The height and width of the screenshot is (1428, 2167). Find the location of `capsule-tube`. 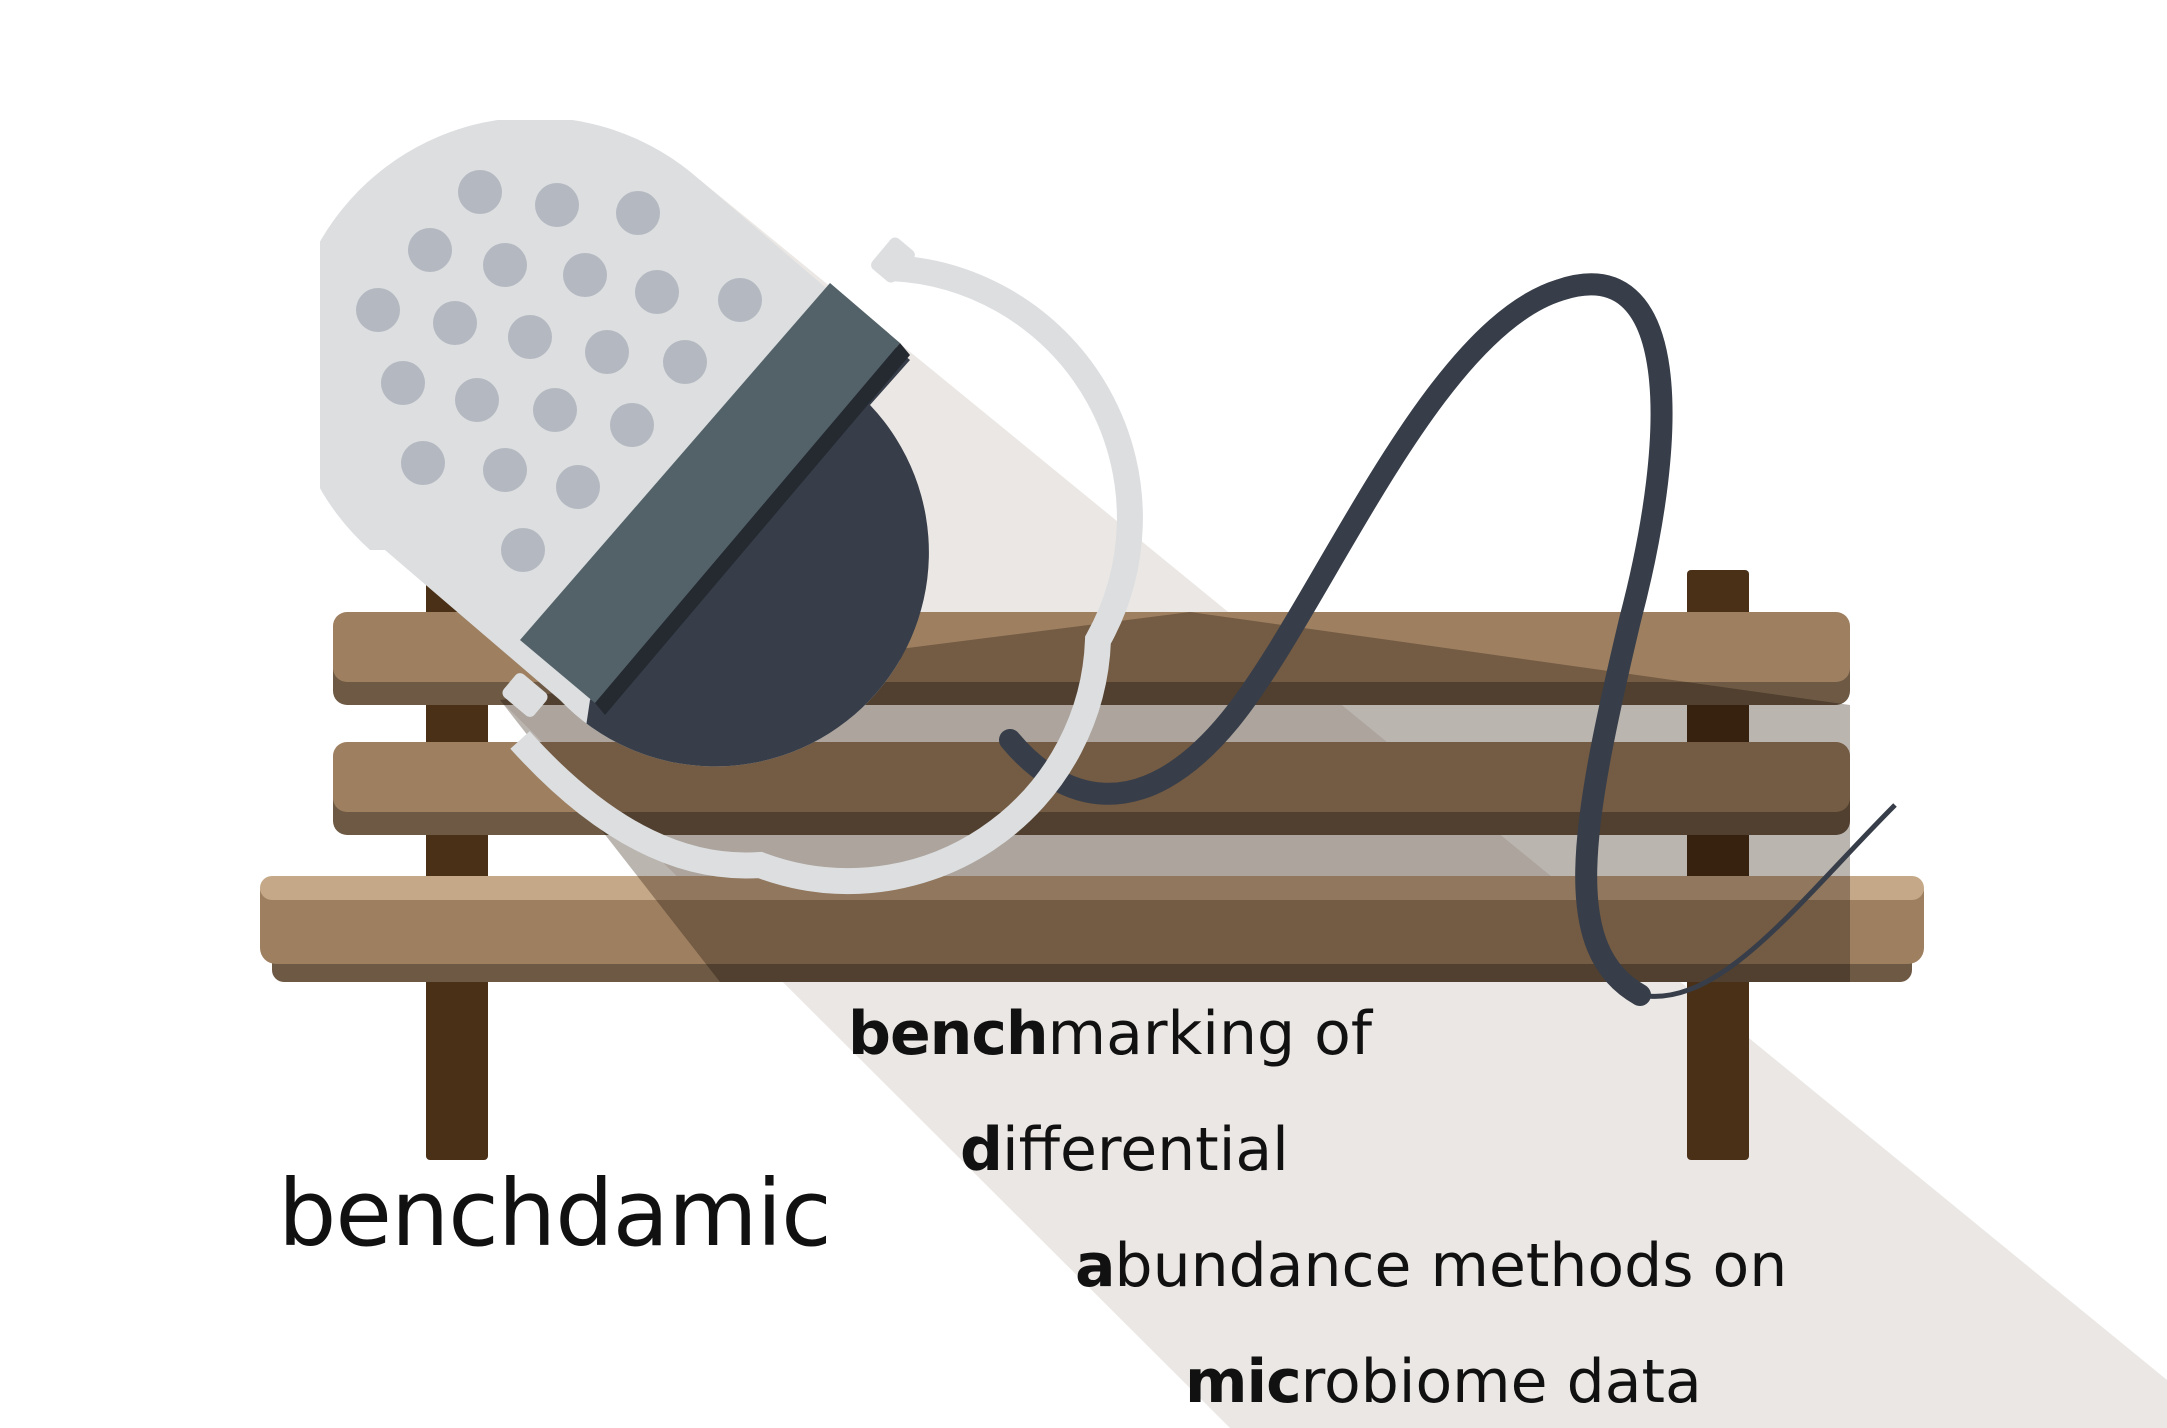

capsule-tube is located at coordinates (826, 575).